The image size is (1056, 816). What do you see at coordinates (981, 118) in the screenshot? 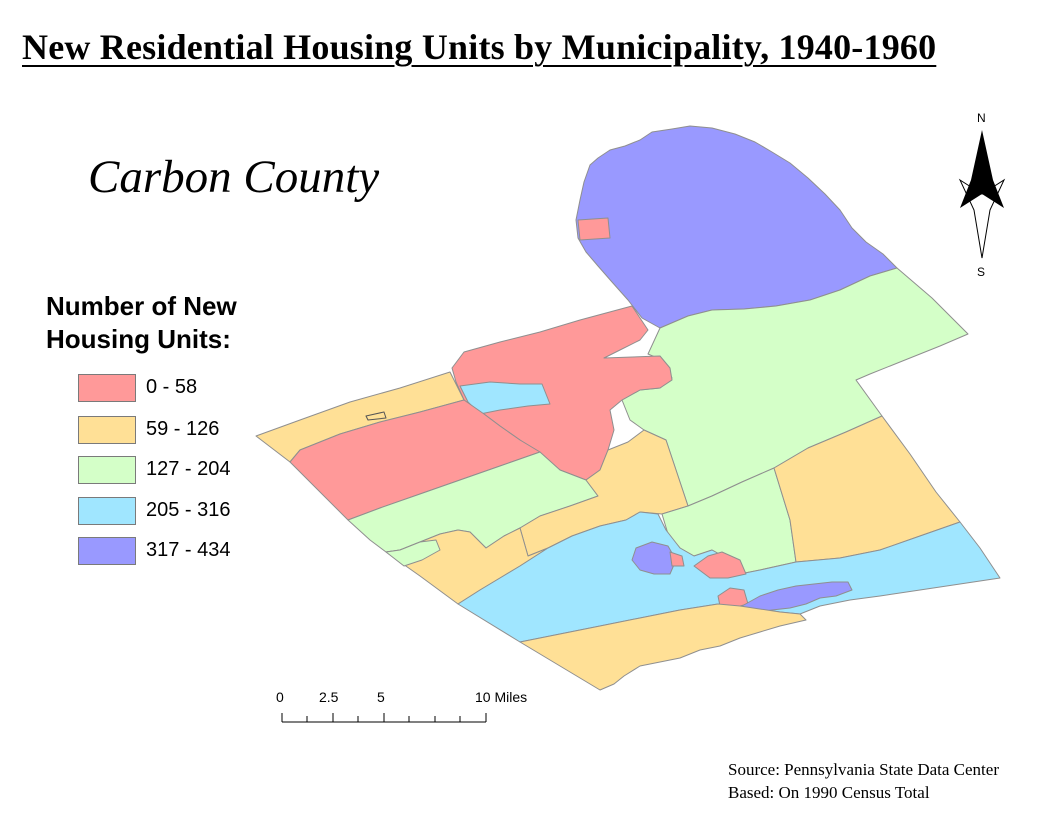
I see `north-arrow-n-label: N` at bounding box center [981, 118].